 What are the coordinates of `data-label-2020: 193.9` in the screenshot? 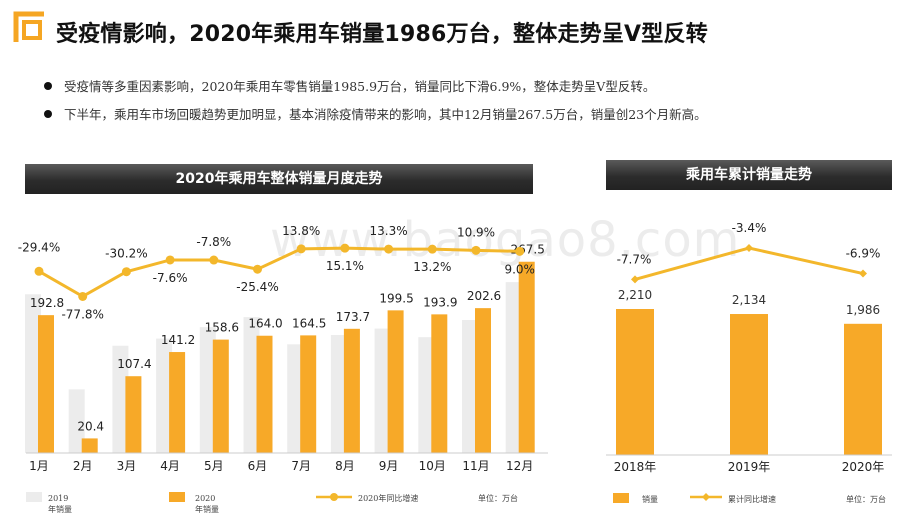 It's located at (440, 302).